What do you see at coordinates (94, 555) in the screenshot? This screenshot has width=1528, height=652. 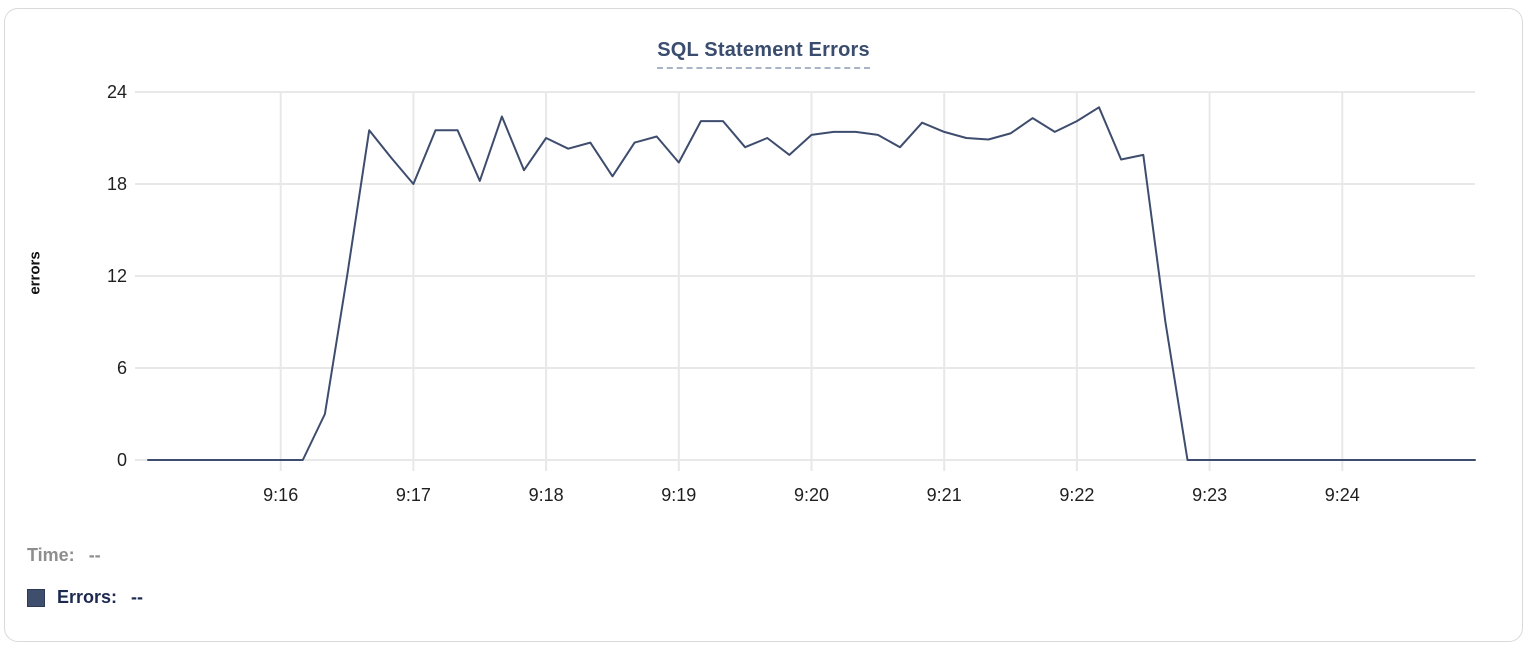 I see `tooltip-time-value: --` at bounding box center [94, 555].